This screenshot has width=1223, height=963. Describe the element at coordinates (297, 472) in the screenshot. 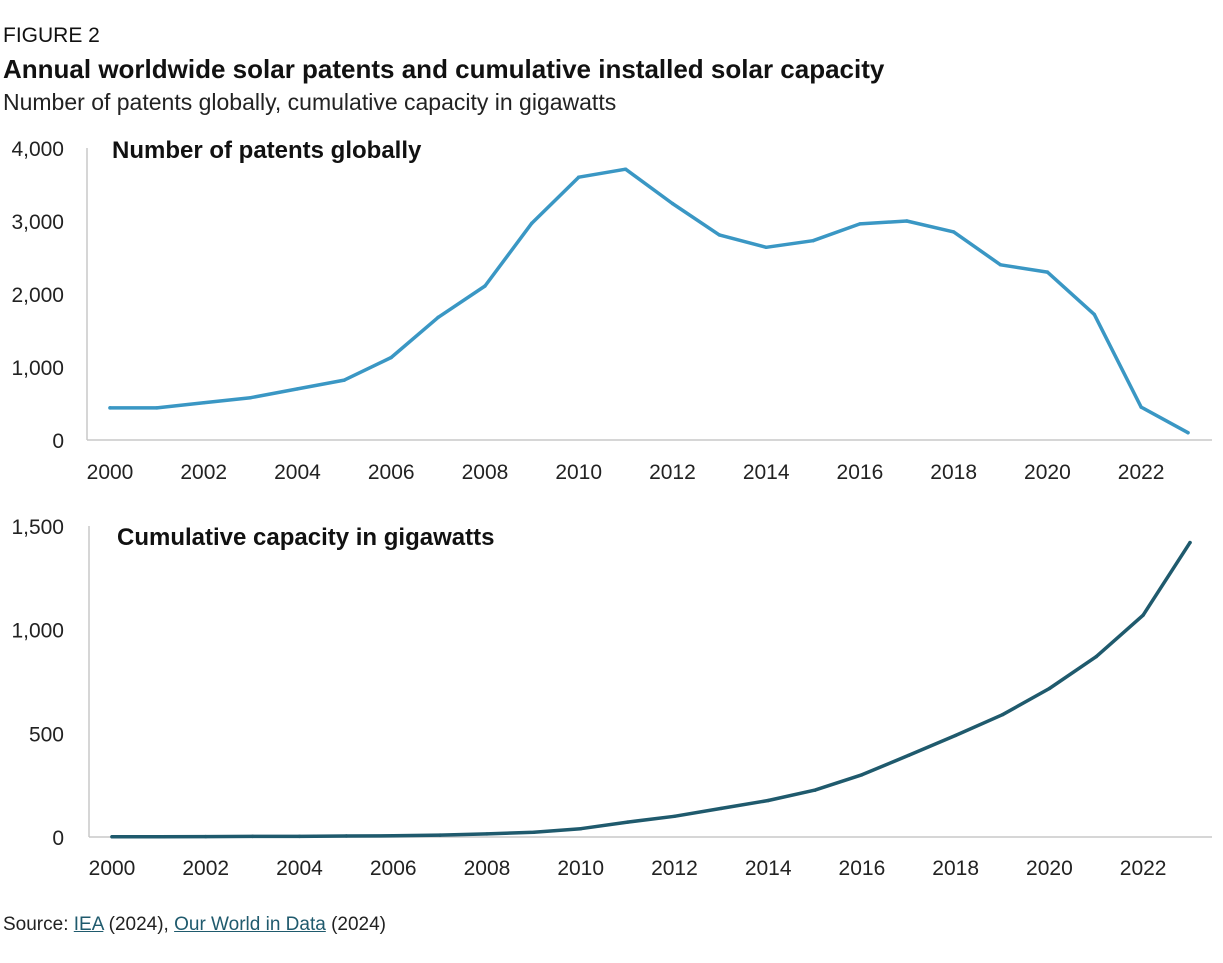

I see `patents-x-tick-label: 2004` at that location.